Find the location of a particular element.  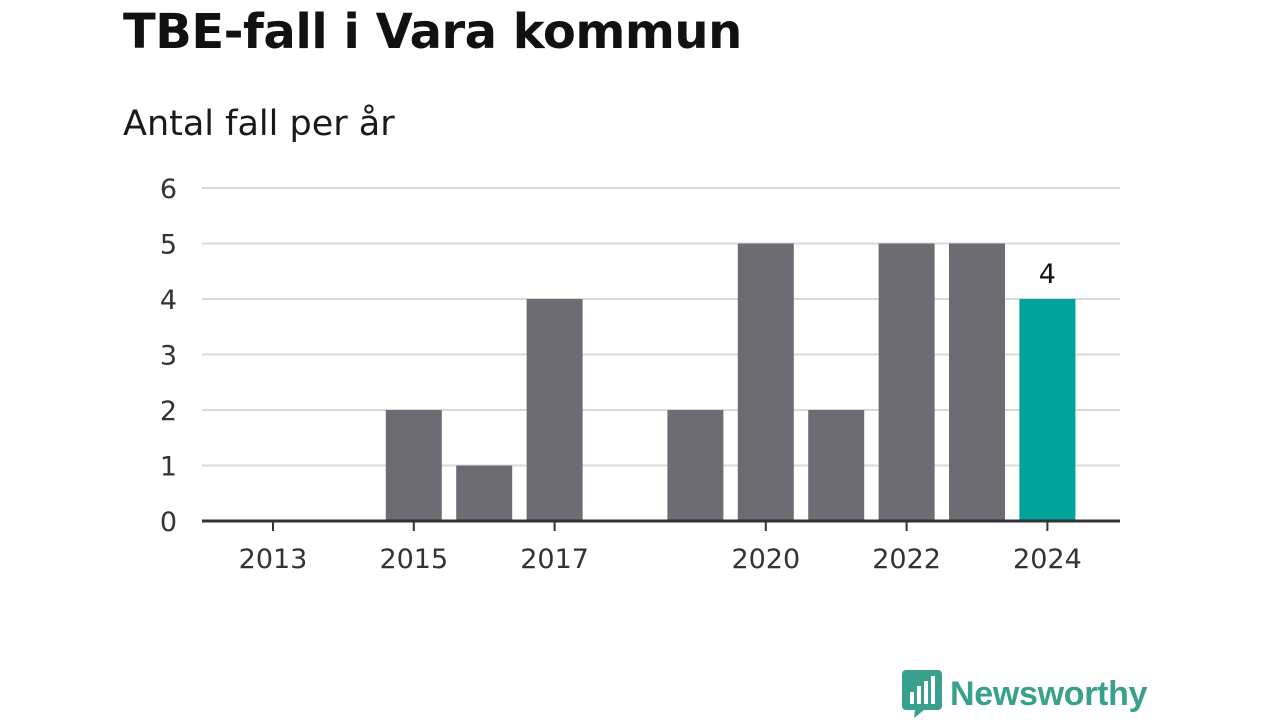

x-tick-label: 2013 is located at coordinates (273, 559).